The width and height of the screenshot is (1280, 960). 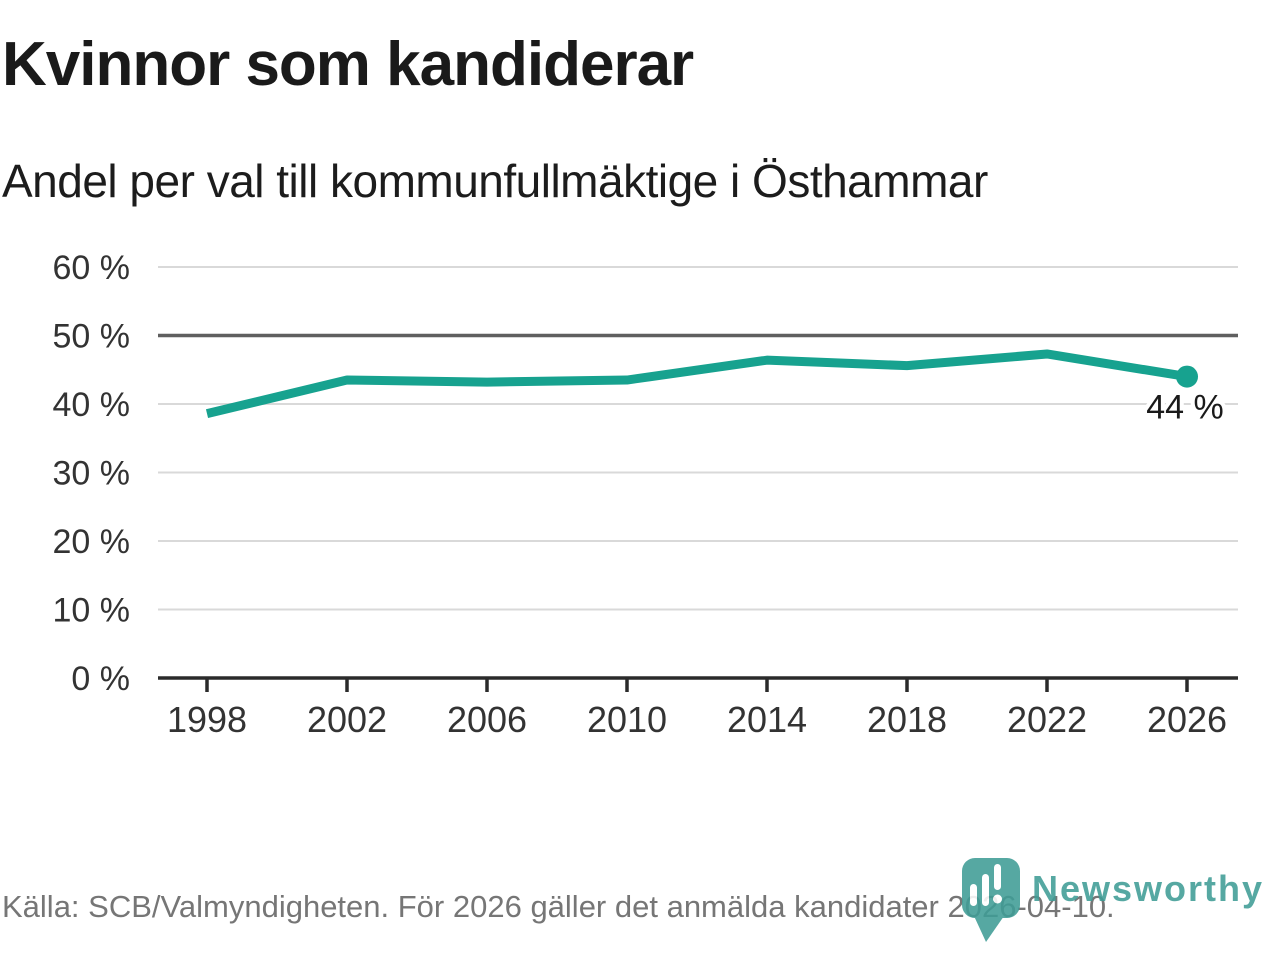 I want to click on trend-line, so click(x=696, y=383).